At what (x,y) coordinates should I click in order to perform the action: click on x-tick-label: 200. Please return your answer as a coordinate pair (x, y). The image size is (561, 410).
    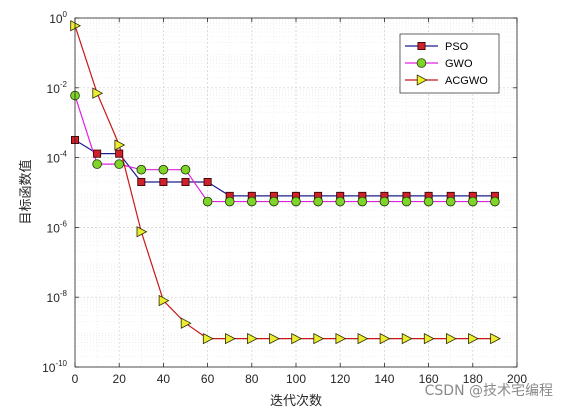
    Looking at the image, I should click on (517, 379).